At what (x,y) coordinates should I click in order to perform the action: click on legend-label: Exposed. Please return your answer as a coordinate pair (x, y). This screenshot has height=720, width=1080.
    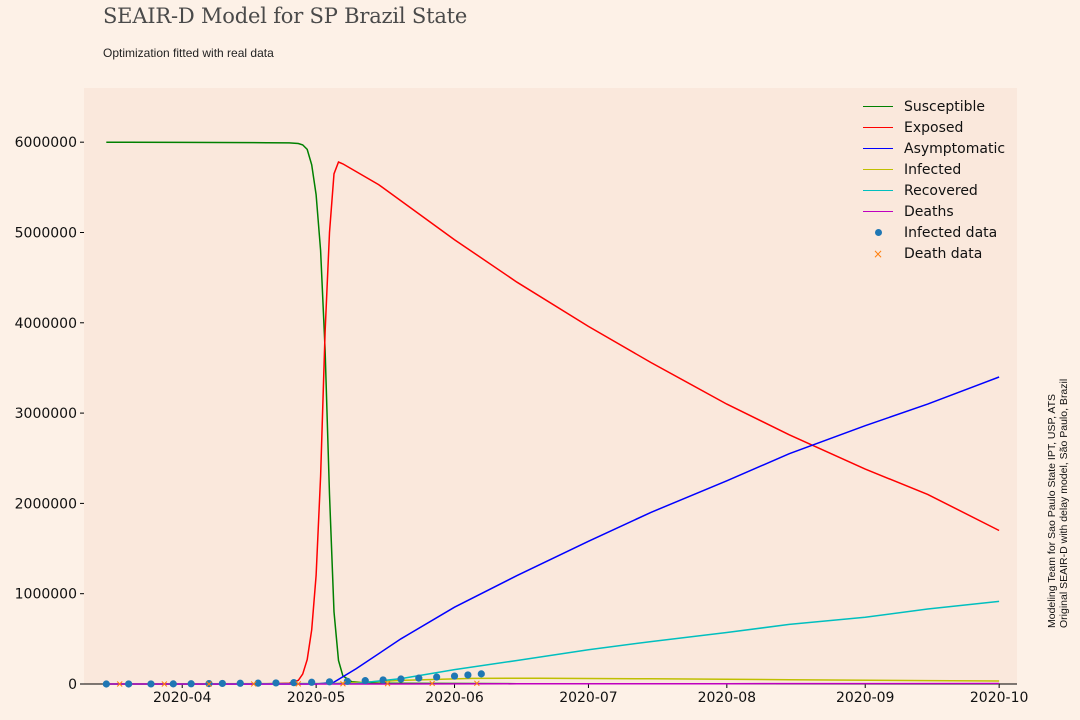
    Looking at the image, I should click on (934, 127).